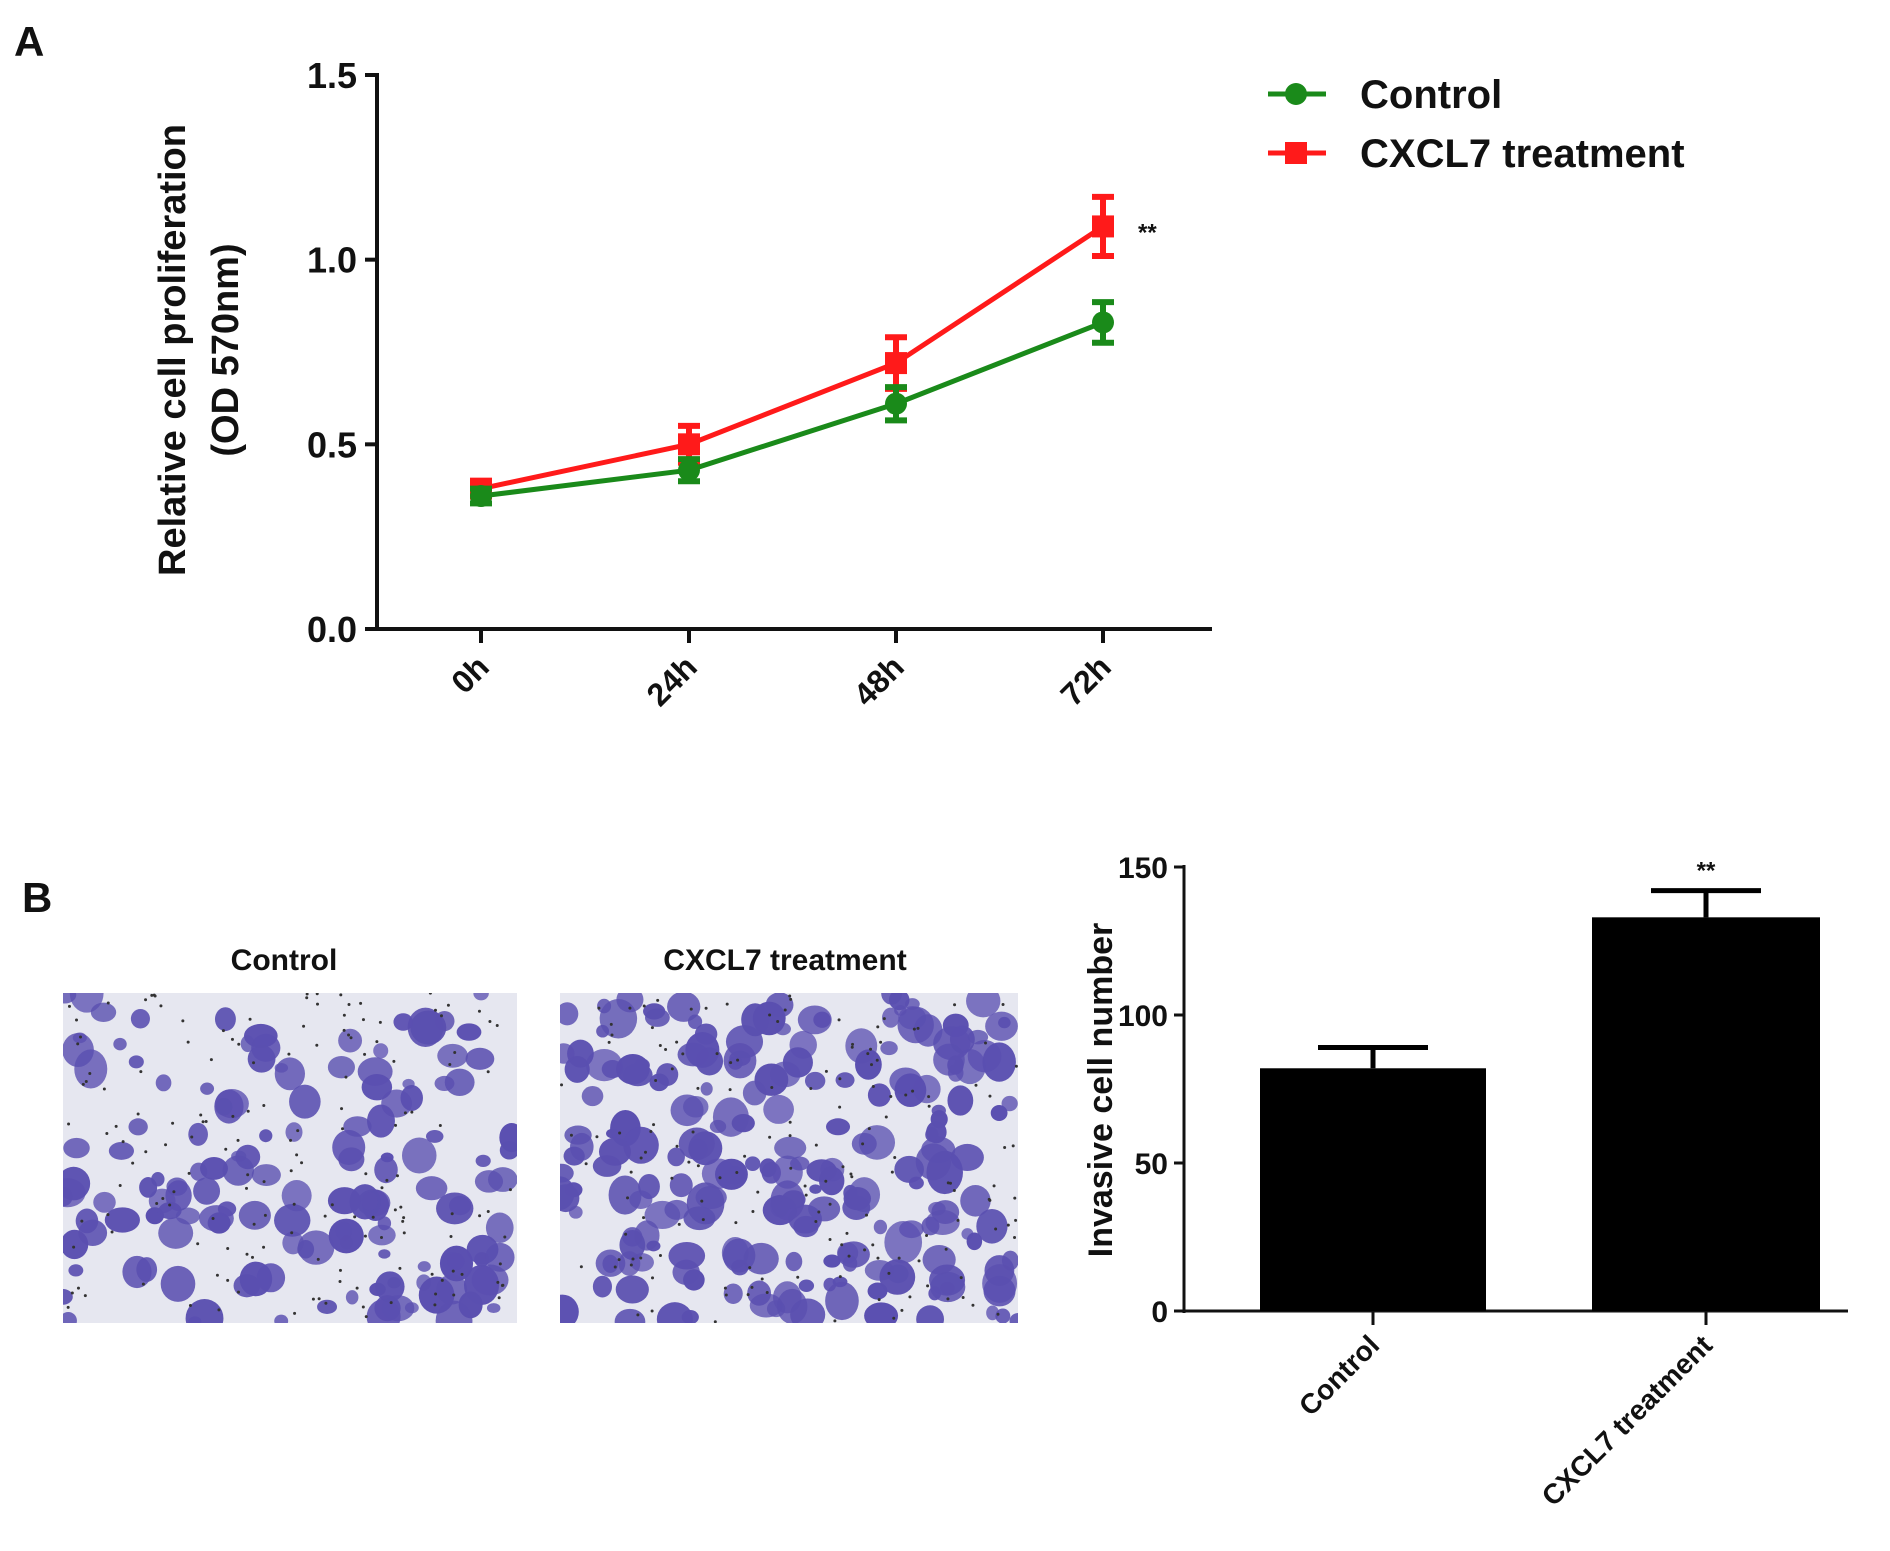 The image size is (1890, 1551). What do you see at coordinates (1431, 95) in the screenshot?
I see `legend-label: Control` at bounding box center [1431, 95].